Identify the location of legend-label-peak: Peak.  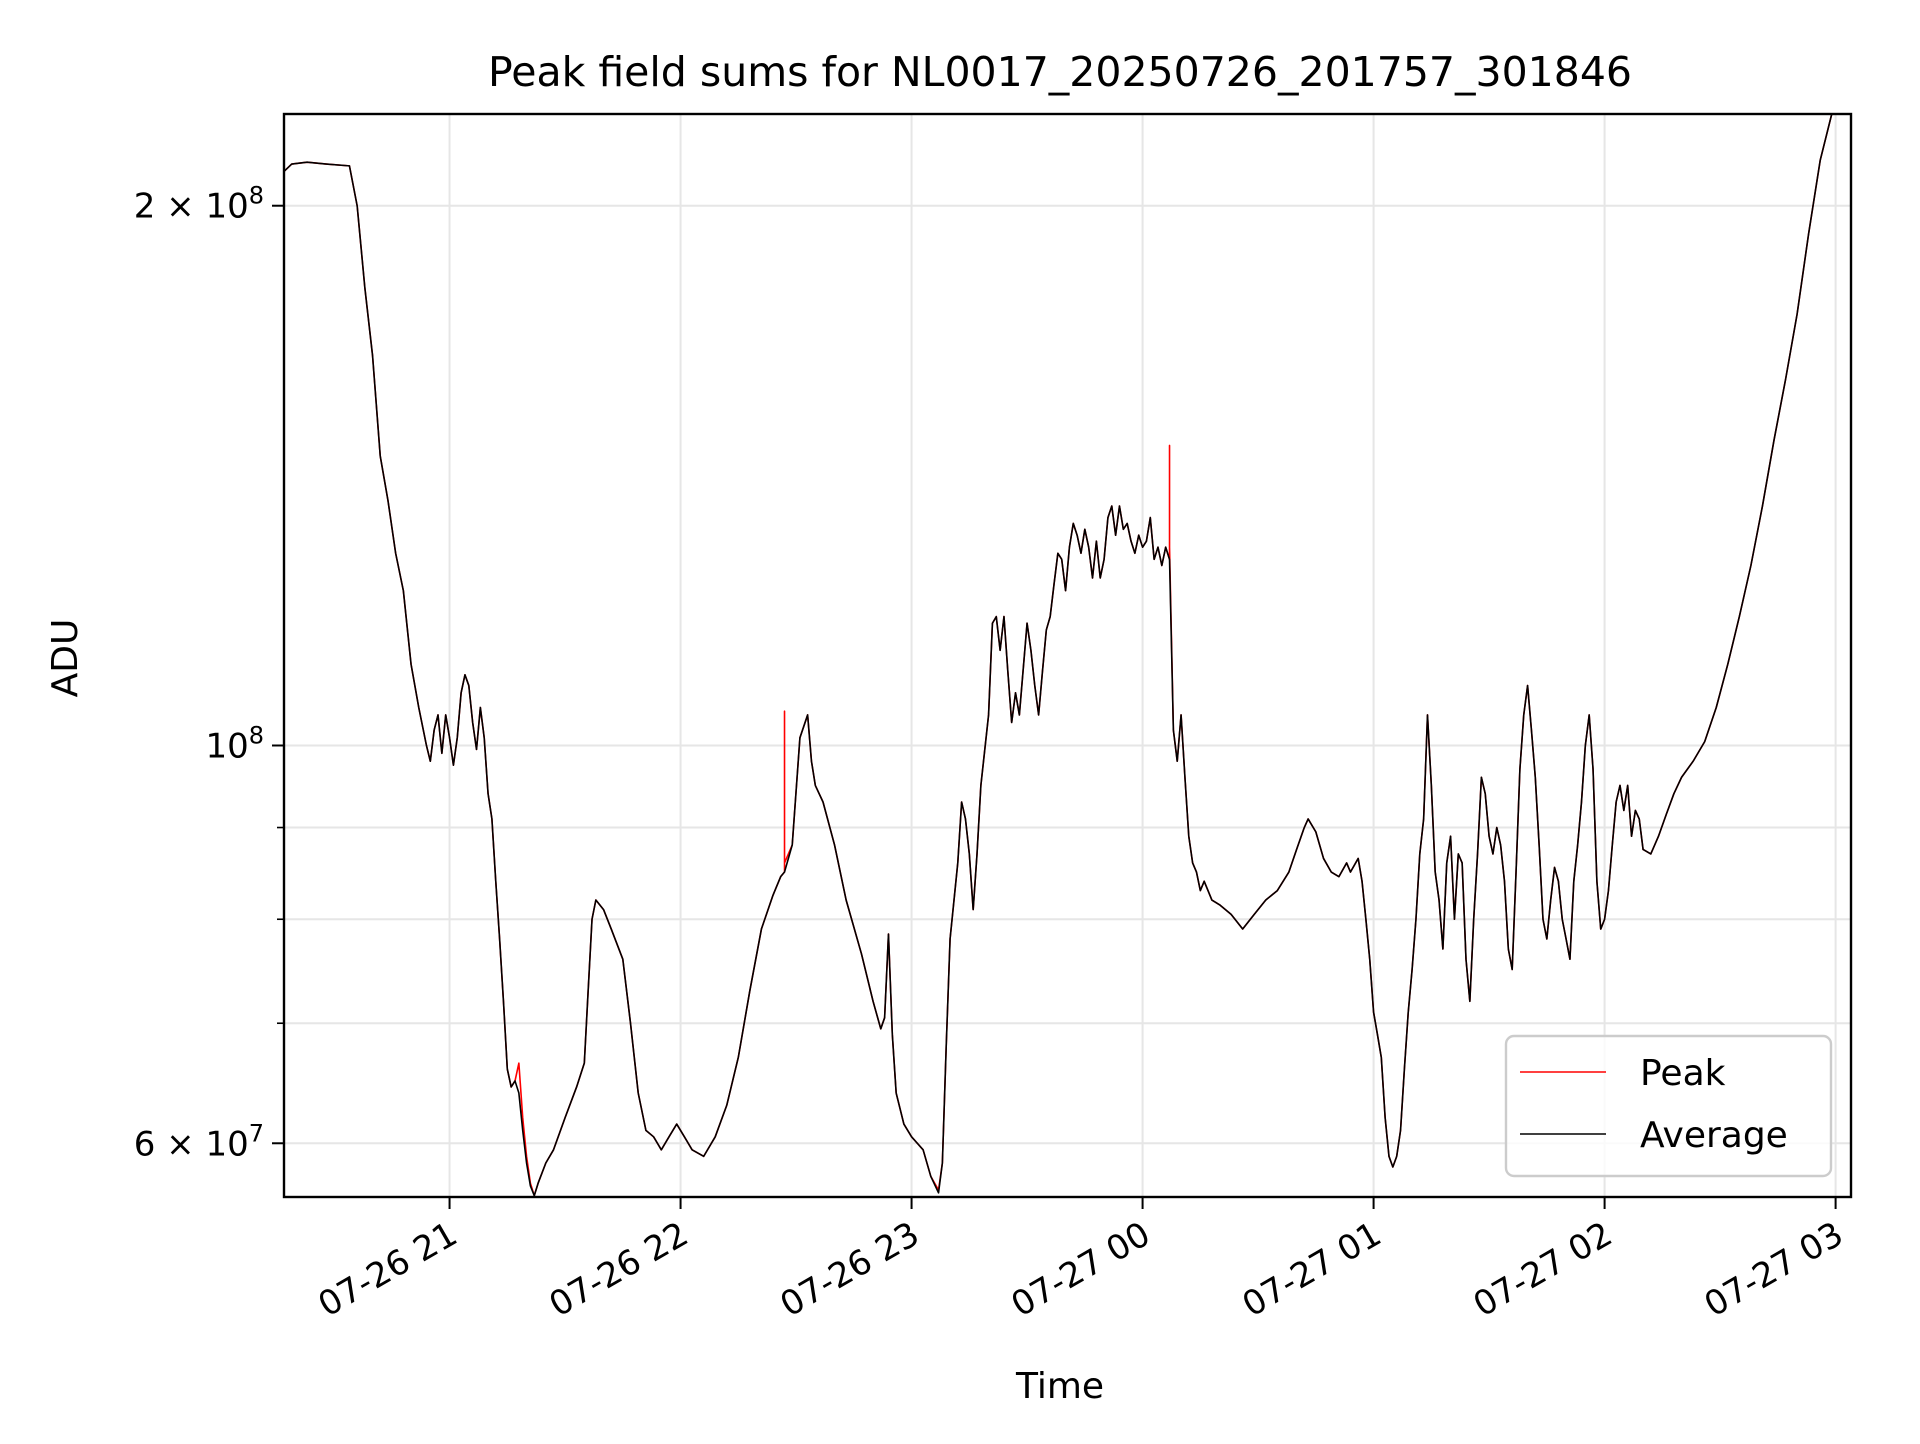
(1683, 1073).